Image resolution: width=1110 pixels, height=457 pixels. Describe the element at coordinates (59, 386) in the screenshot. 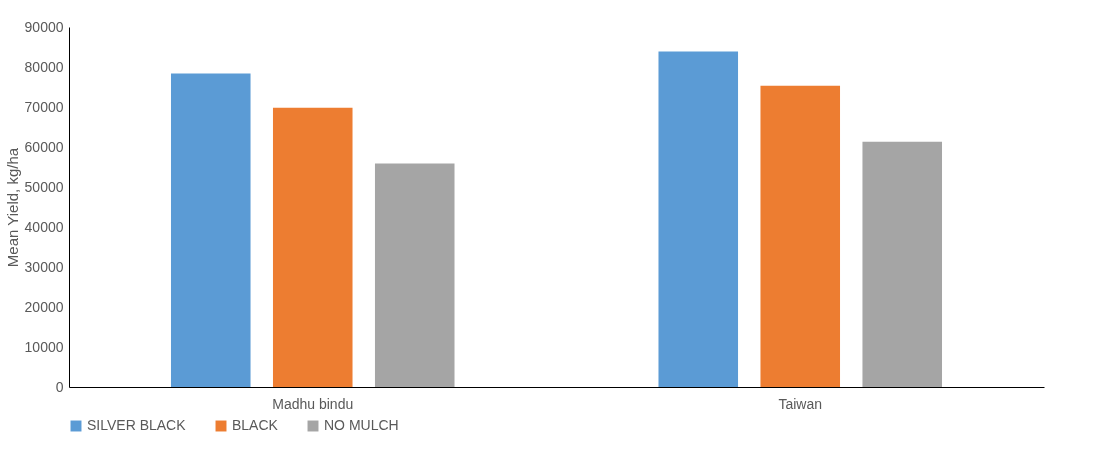

I see `y-tick-label: 0` at that location.